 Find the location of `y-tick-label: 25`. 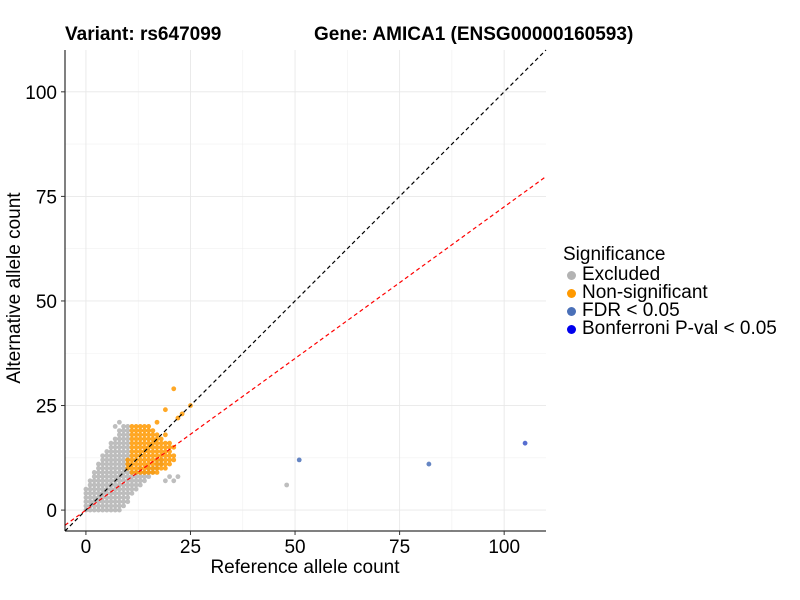

y-tick-label: 25 is located at coordinates (46, 407).